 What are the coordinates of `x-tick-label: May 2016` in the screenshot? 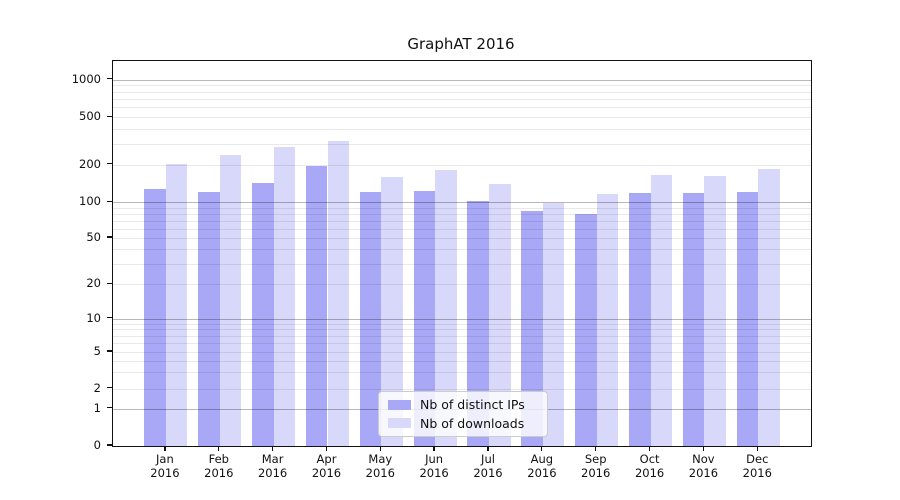 It's located at (380, 466).